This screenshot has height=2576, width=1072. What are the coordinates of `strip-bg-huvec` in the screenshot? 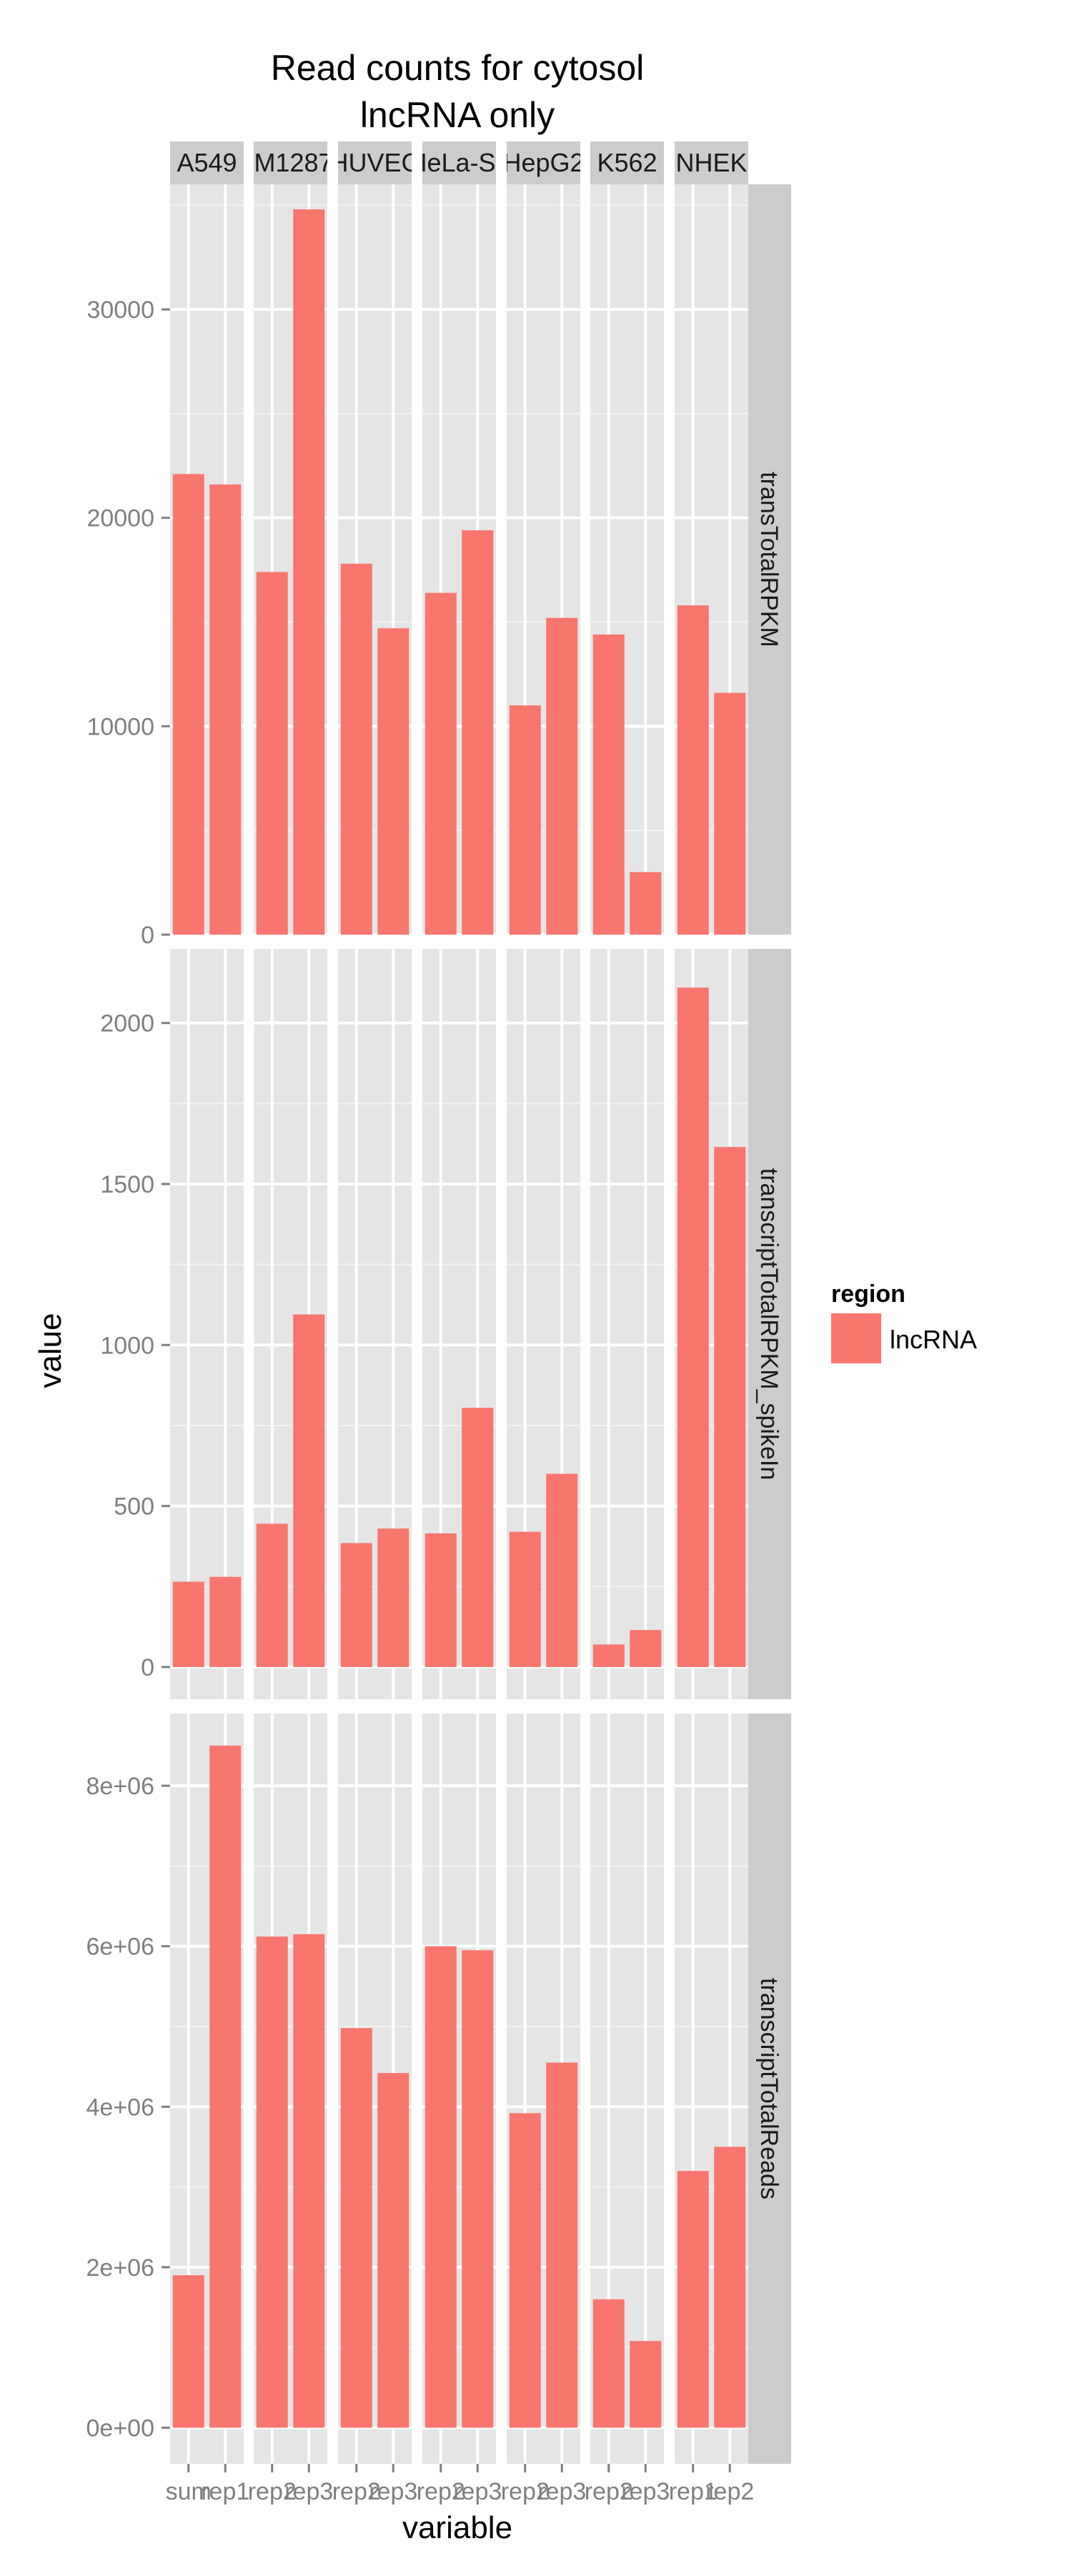 It's located at (375, 162).